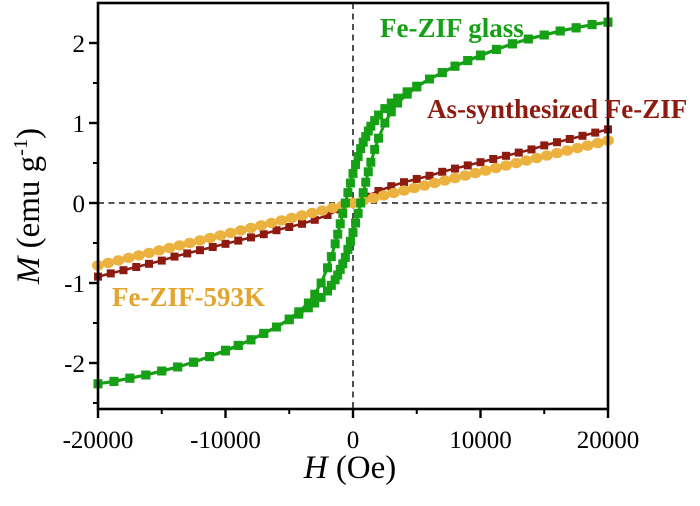 This screenshot has width=700, height=506. Describe the element at coordinates (350, 468) in the screenshot. I see `x-axis-title: H (Oe)` at that location.